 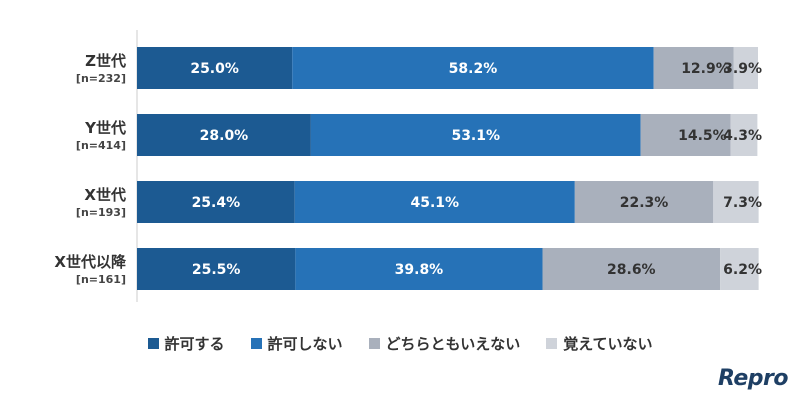 I want to click on data-label: 3.9%, so click(x=742, y=69).